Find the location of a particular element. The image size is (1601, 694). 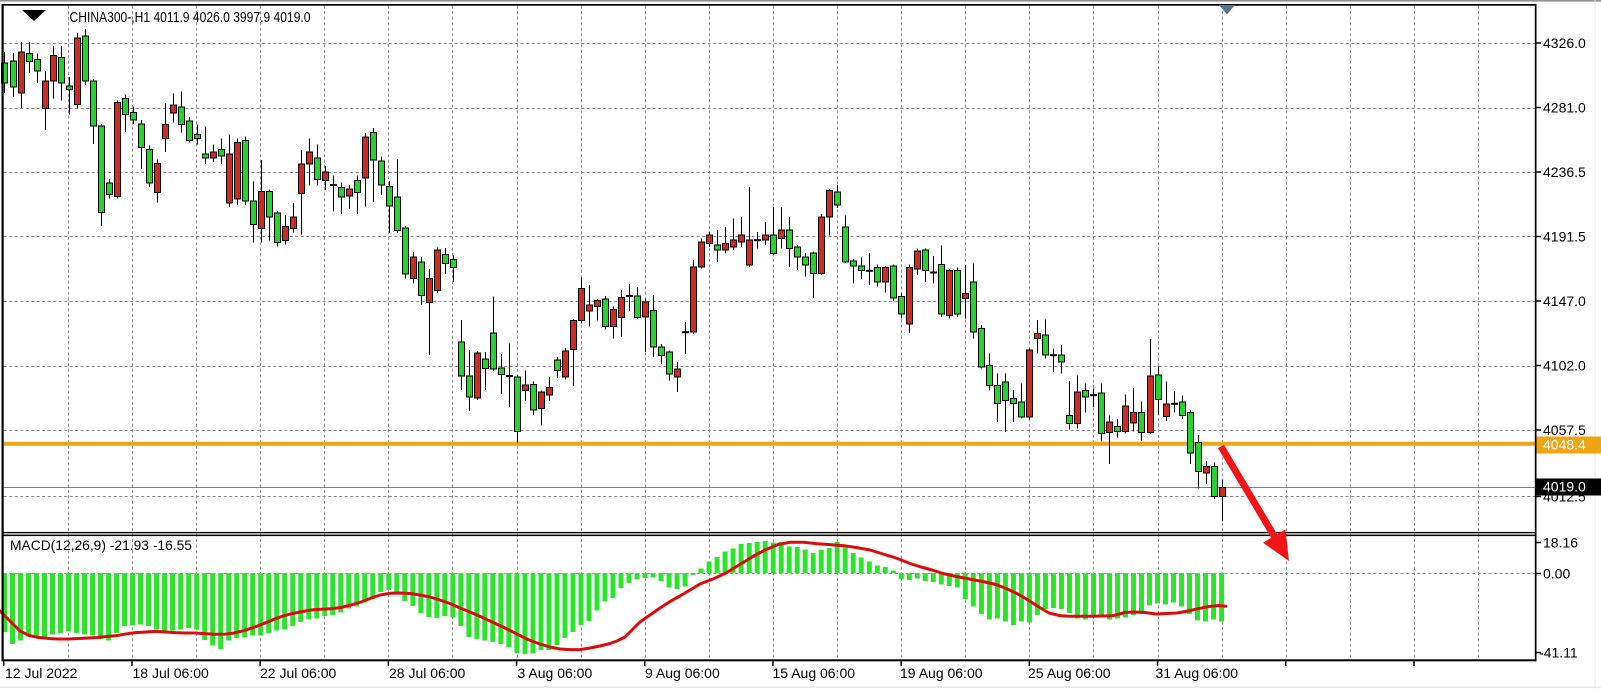

svg-text: 28 Jul 06:00 is located at coordinates (427, 673).